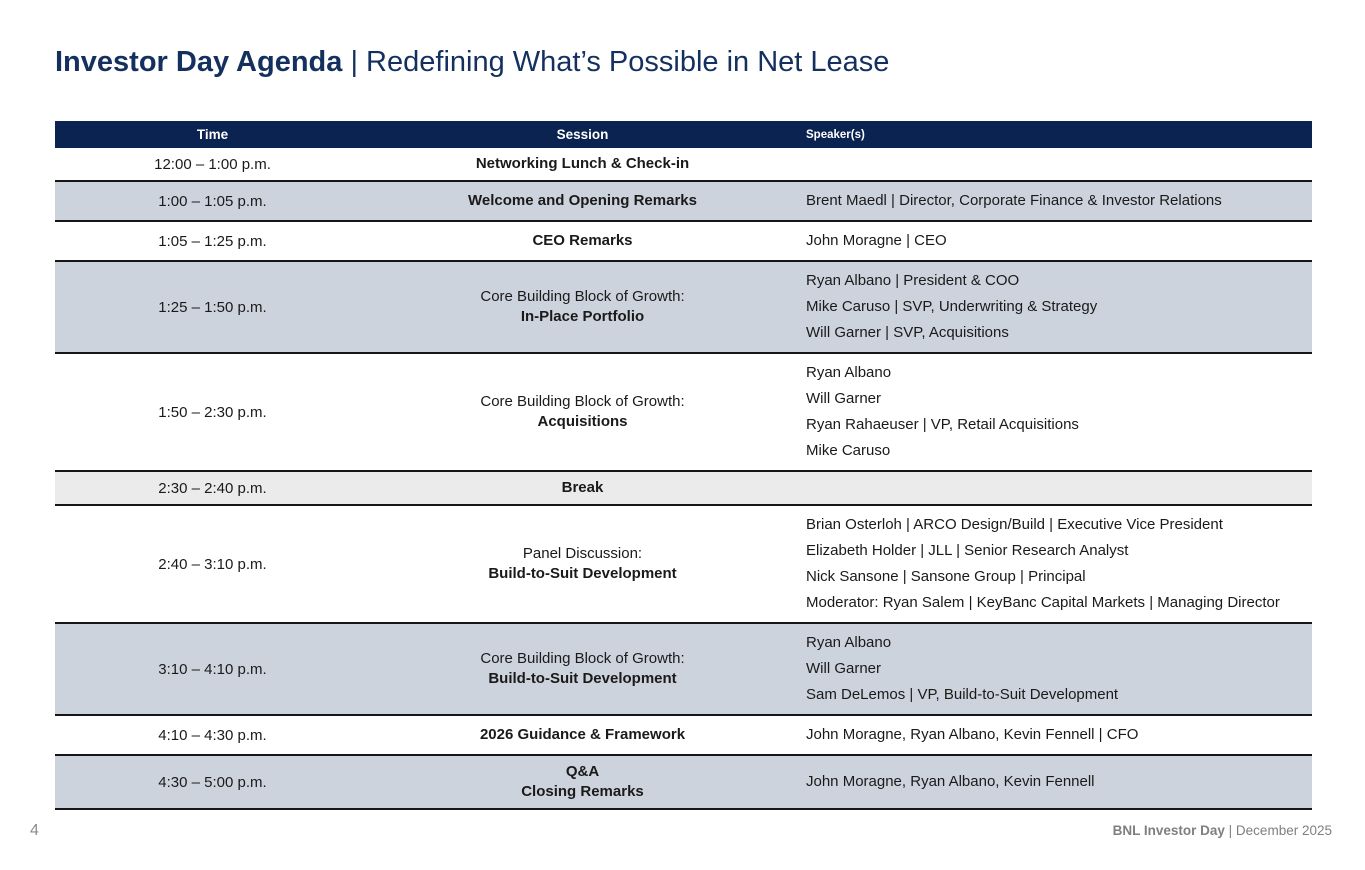 This screenshot has height=870, width=1365. I want to click on time-cell: 2:40 – 3:10 p.m., so click(212, 564).